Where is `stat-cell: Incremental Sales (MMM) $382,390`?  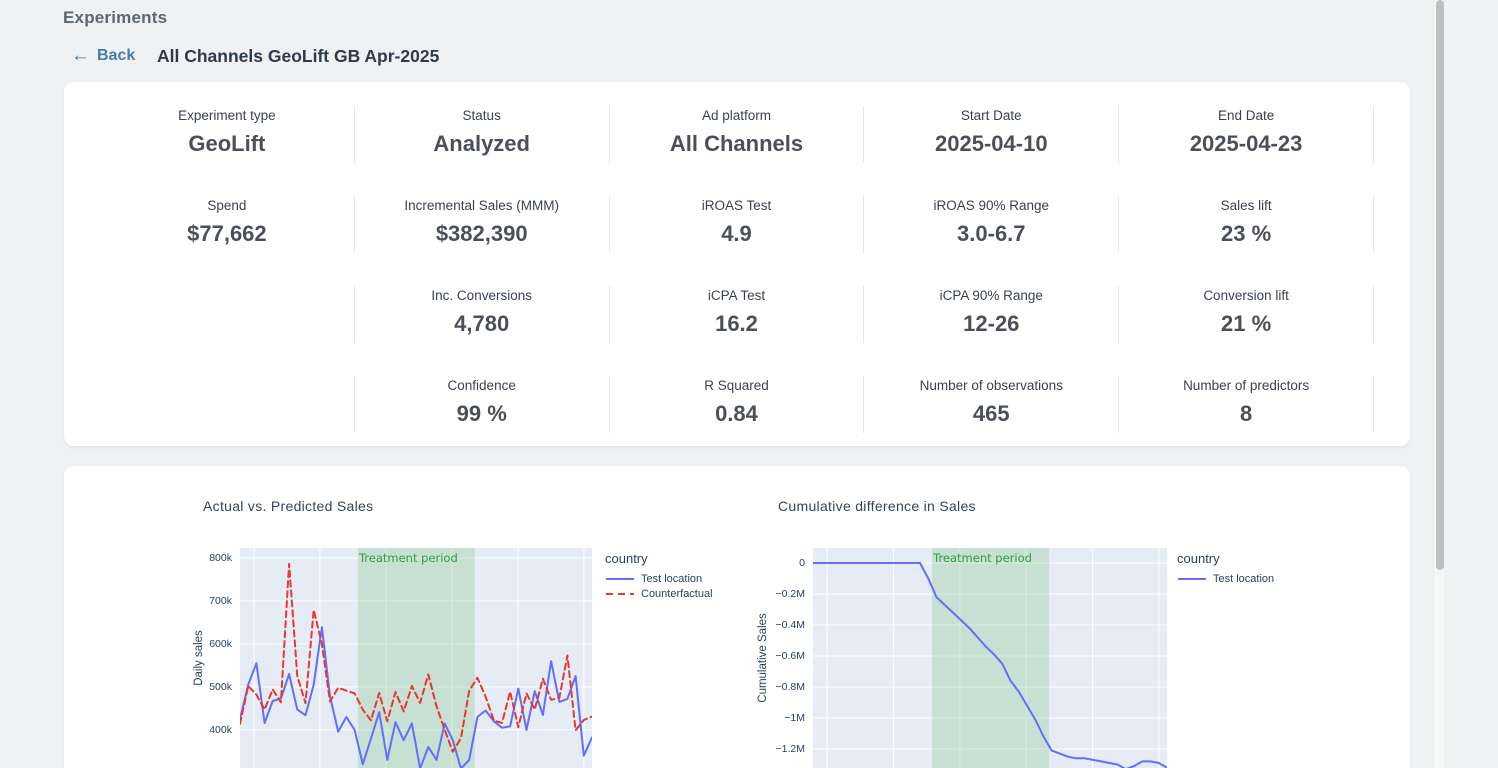
stat-cell: Incremental Sales (MMM) $382,390 is located at coordinates (482, 224).